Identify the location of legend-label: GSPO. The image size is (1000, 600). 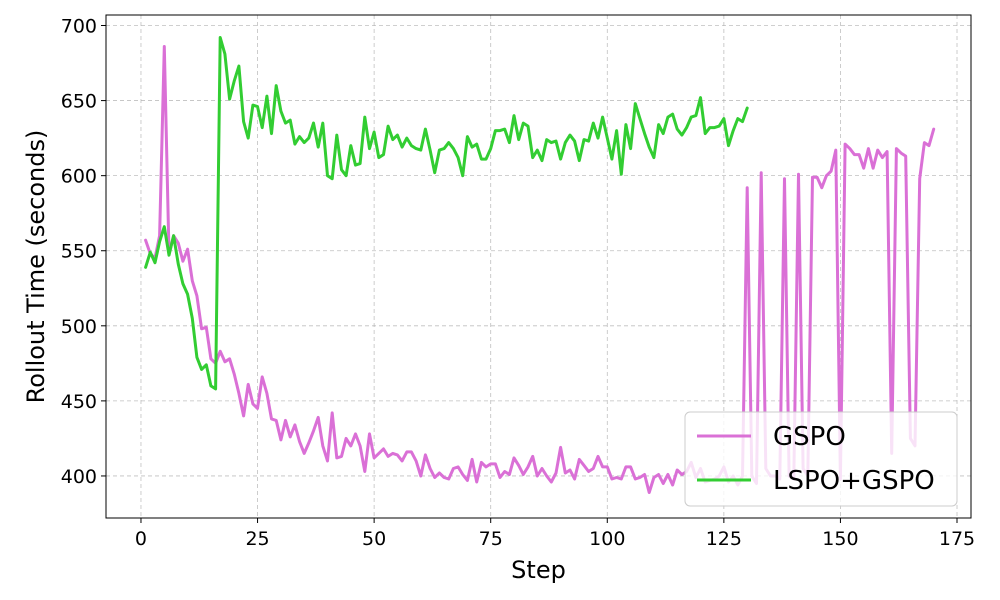
(809, 437).